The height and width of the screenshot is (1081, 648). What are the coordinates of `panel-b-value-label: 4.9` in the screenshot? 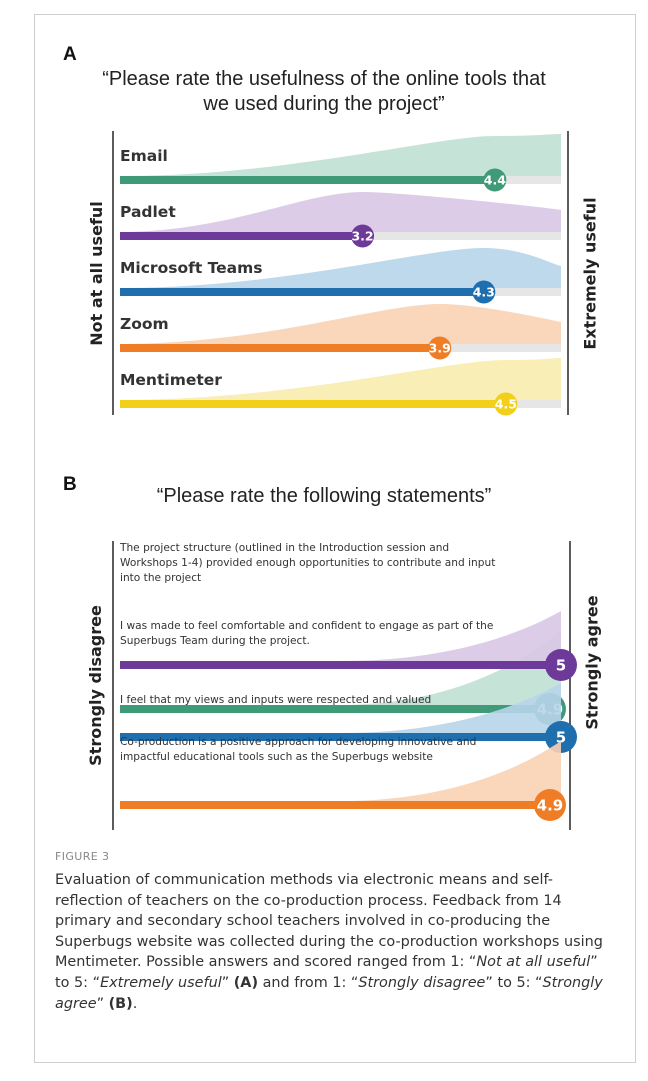 It's located at (550, 806).